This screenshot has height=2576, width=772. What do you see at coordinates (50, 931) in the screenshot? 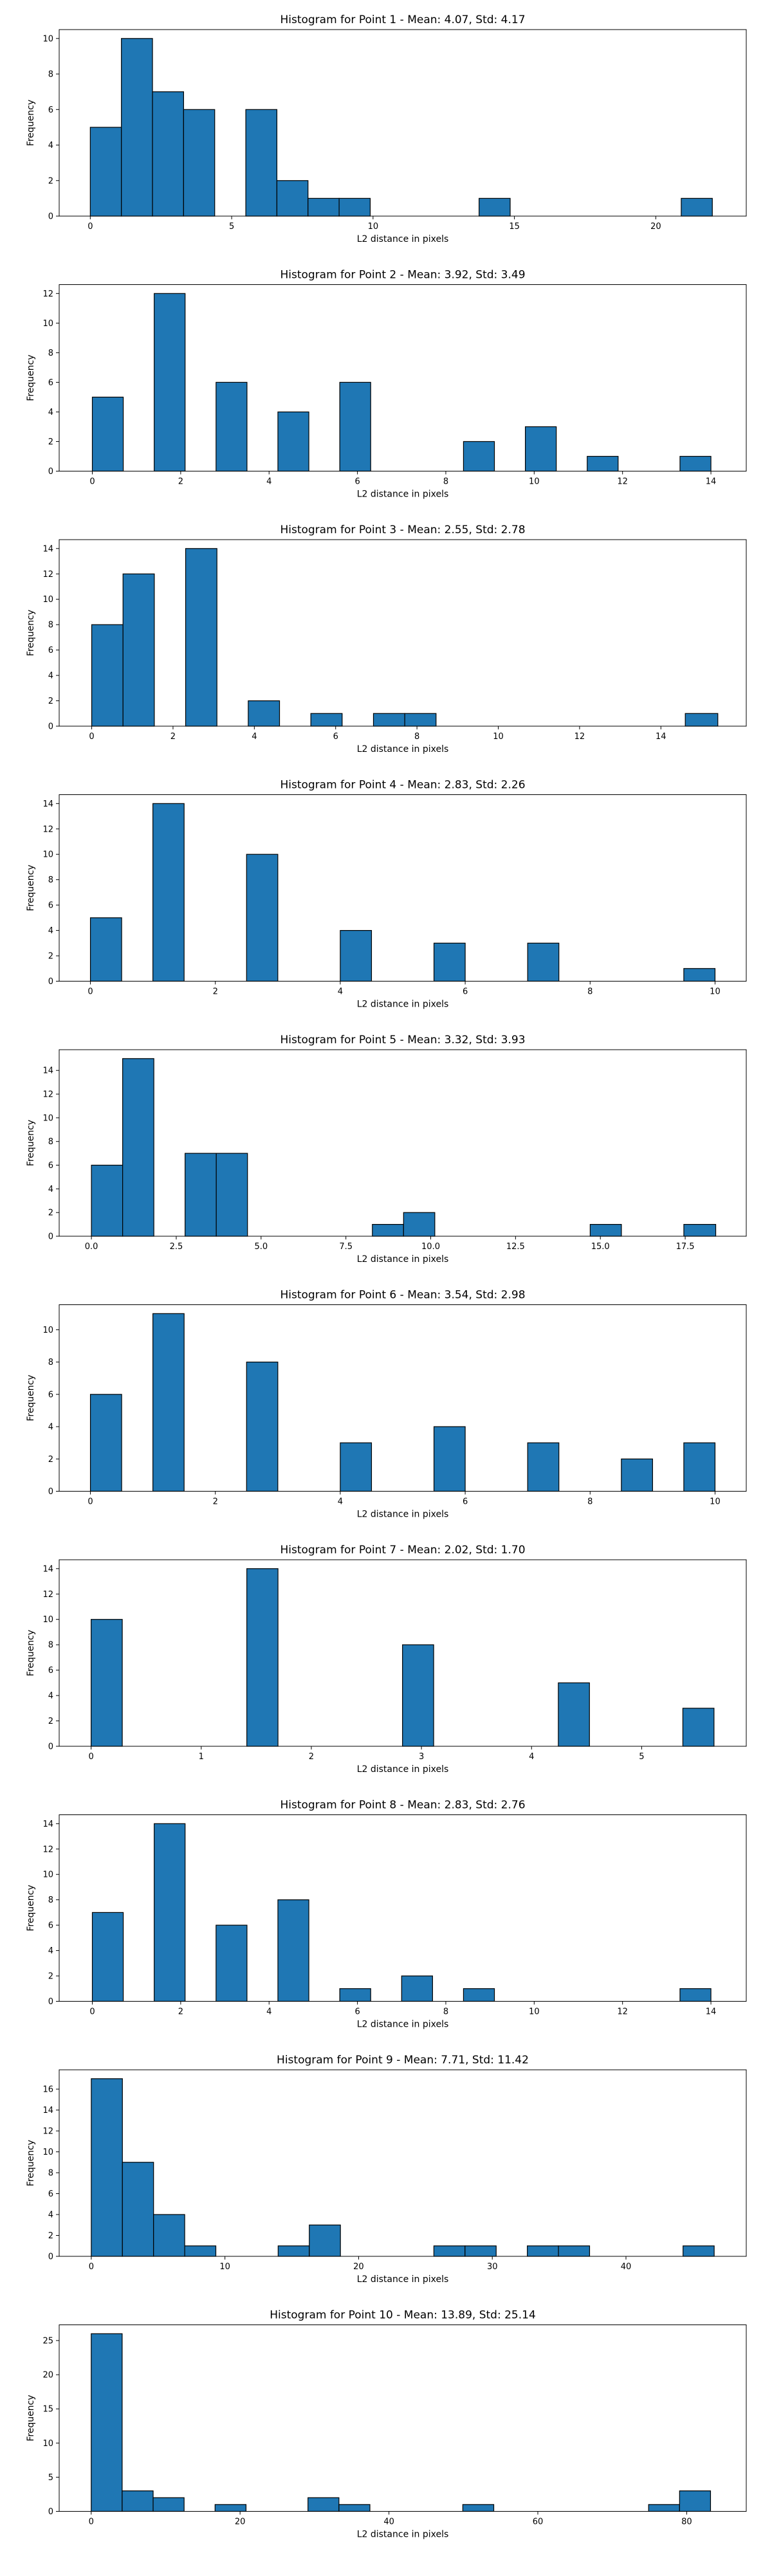
I see `y-tick-label: 4` at bounding box center [50, 931].